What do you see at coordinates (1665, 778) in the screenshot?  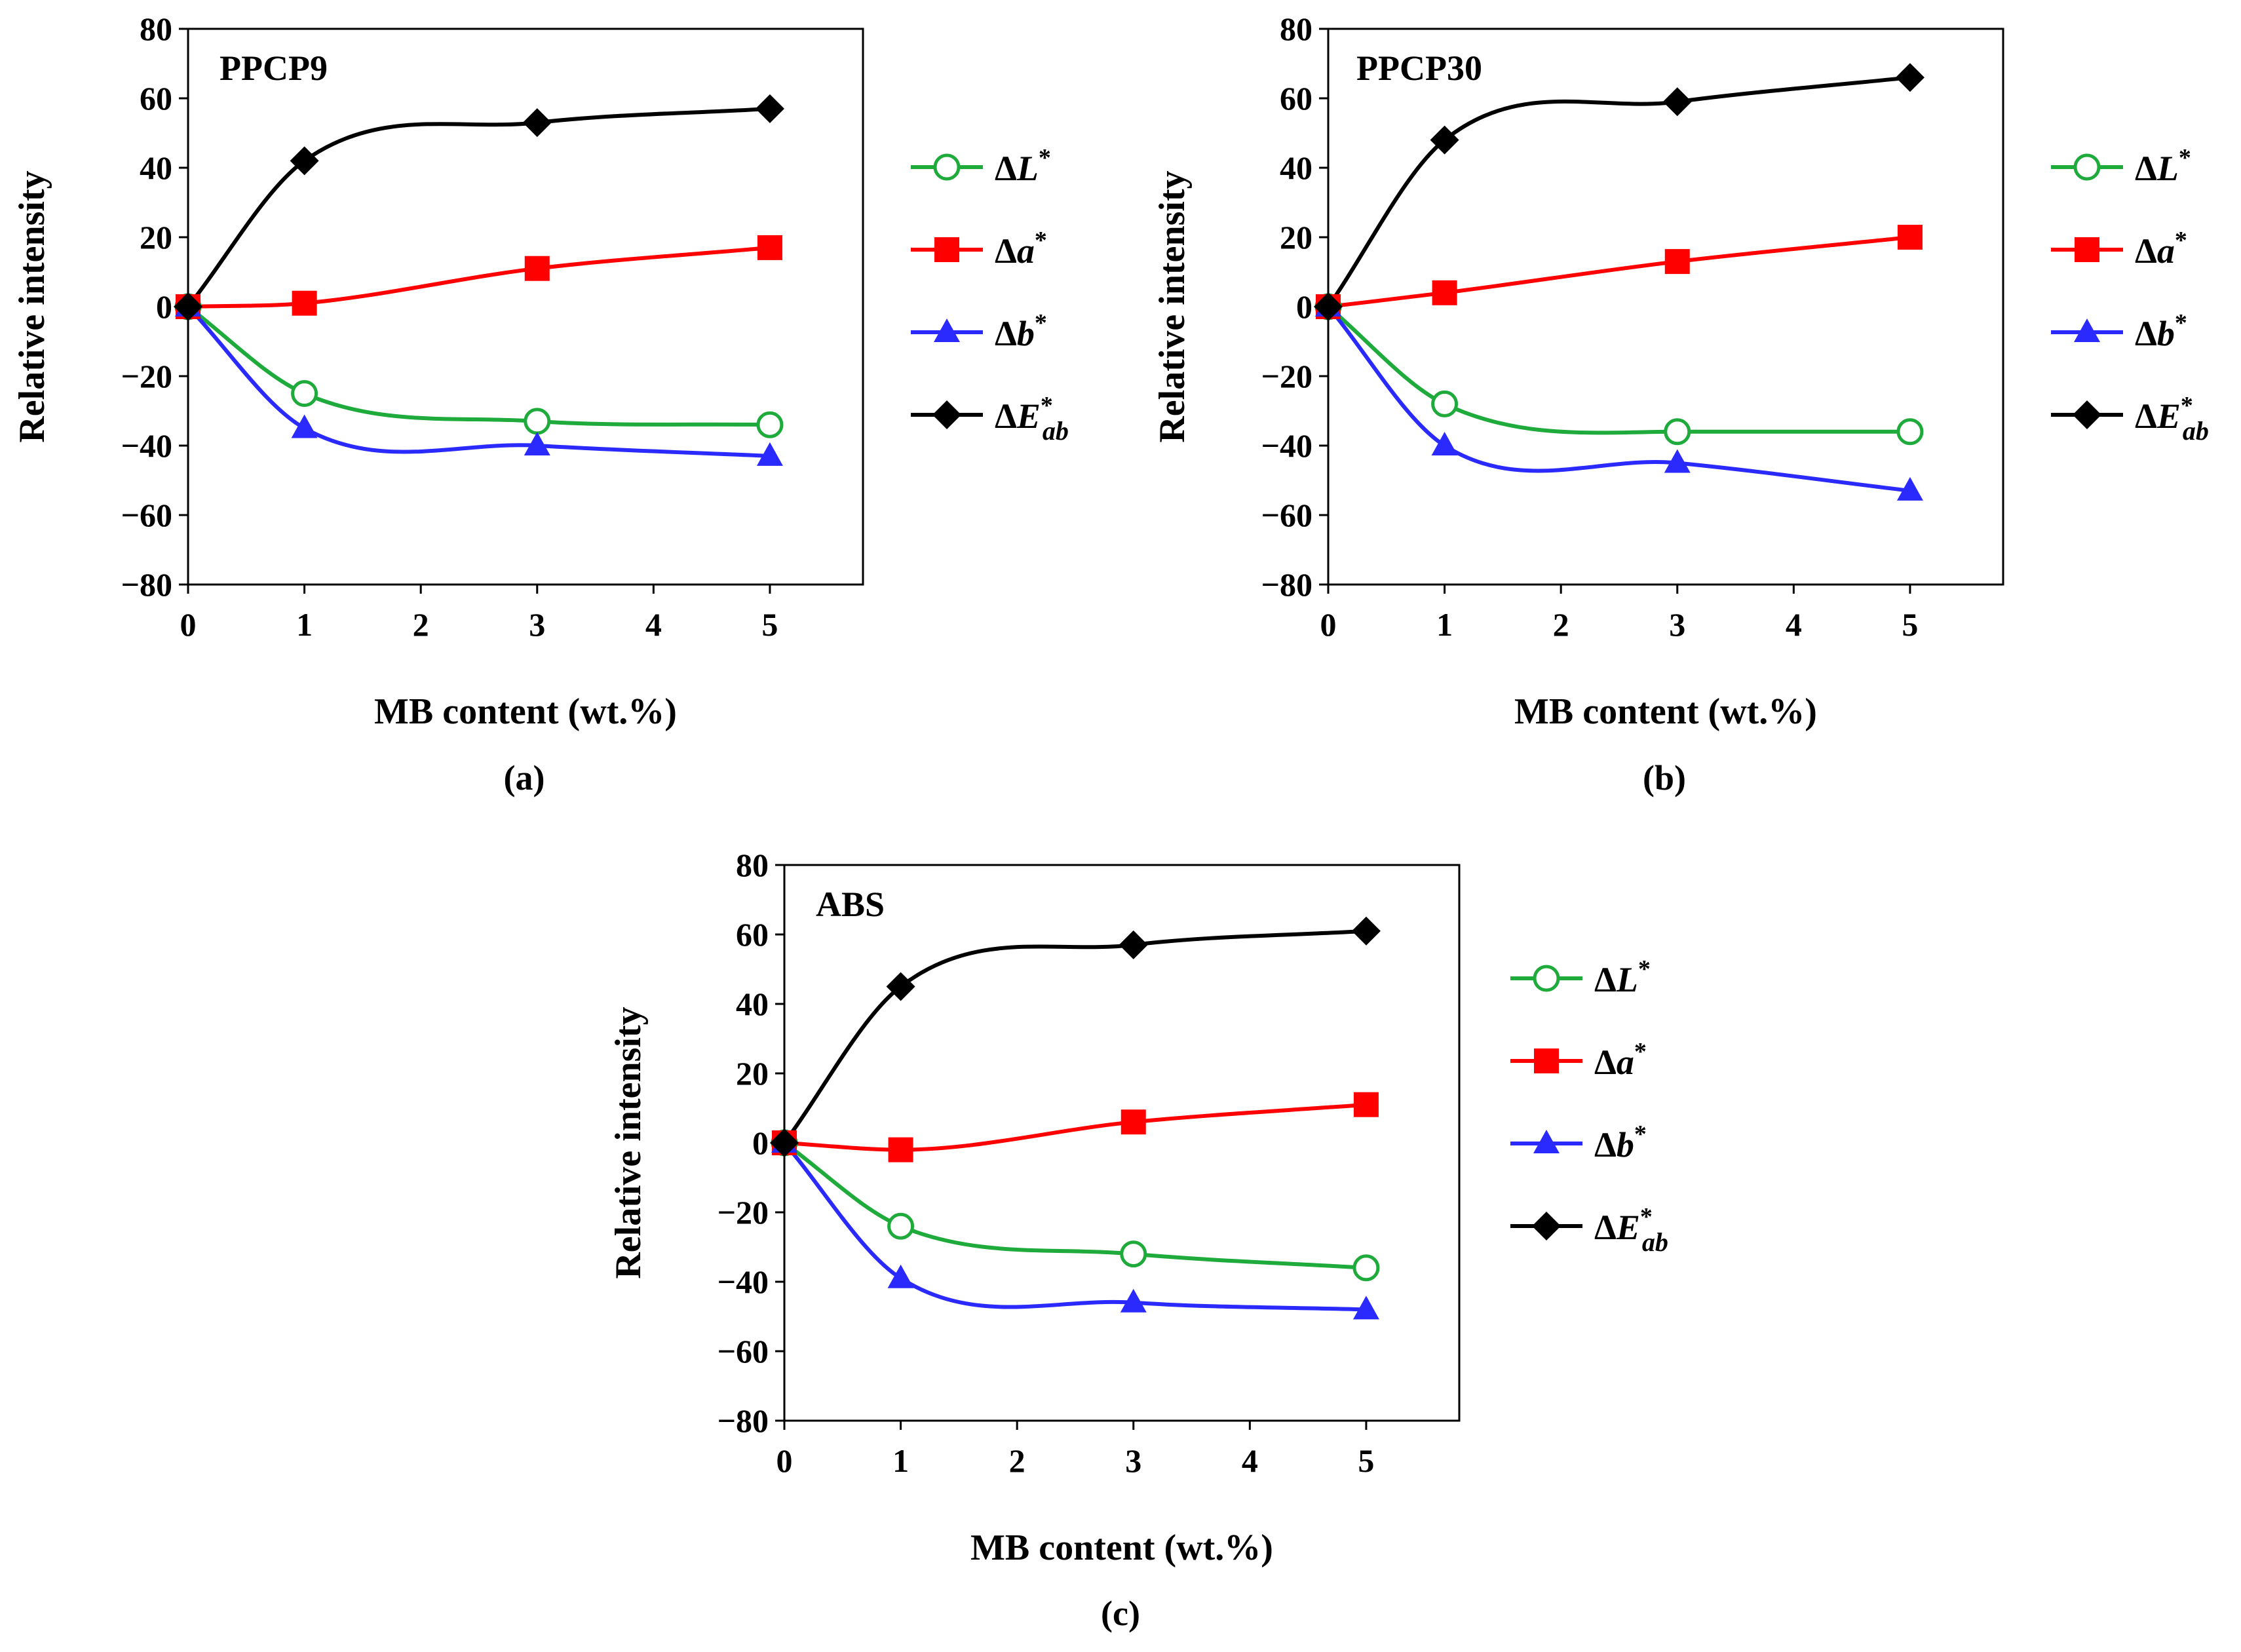 I see `panel-caption: (b)` at bounding box center [1665, 778].